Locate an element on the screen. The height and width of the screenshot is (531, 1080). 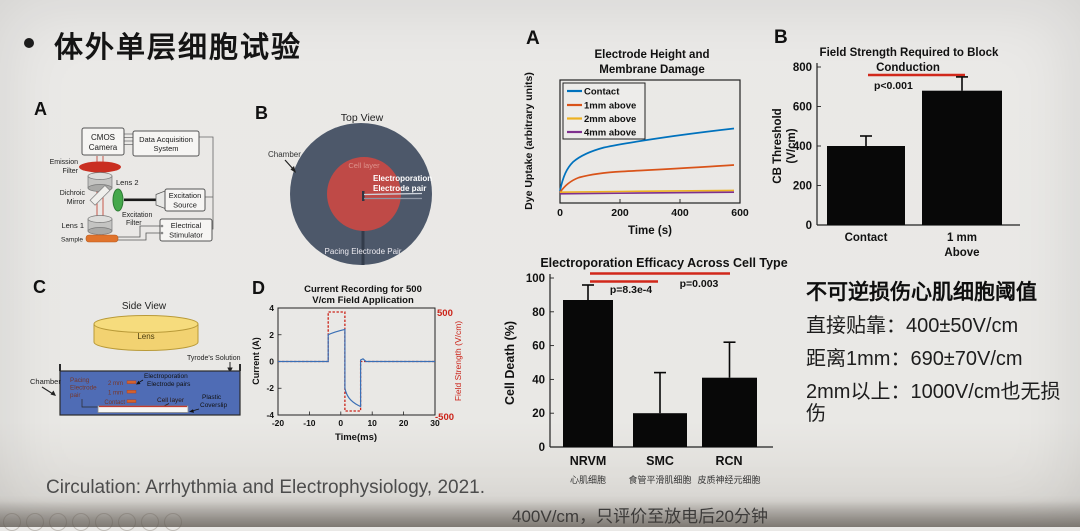
dichroic-label-1: Dichroic is located at coordinates (73, 193).